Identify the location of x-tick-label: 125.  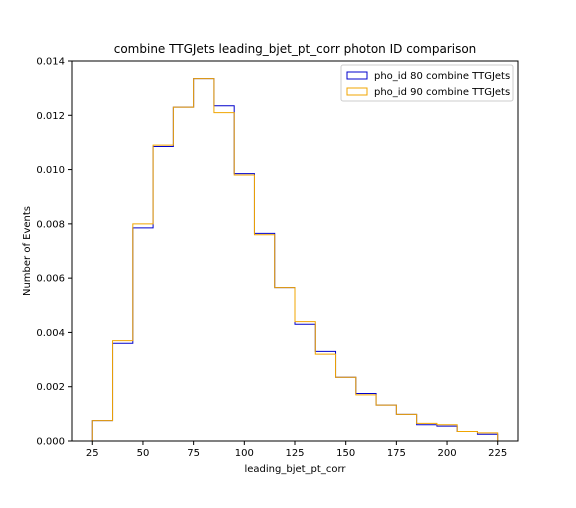
(294, 453).